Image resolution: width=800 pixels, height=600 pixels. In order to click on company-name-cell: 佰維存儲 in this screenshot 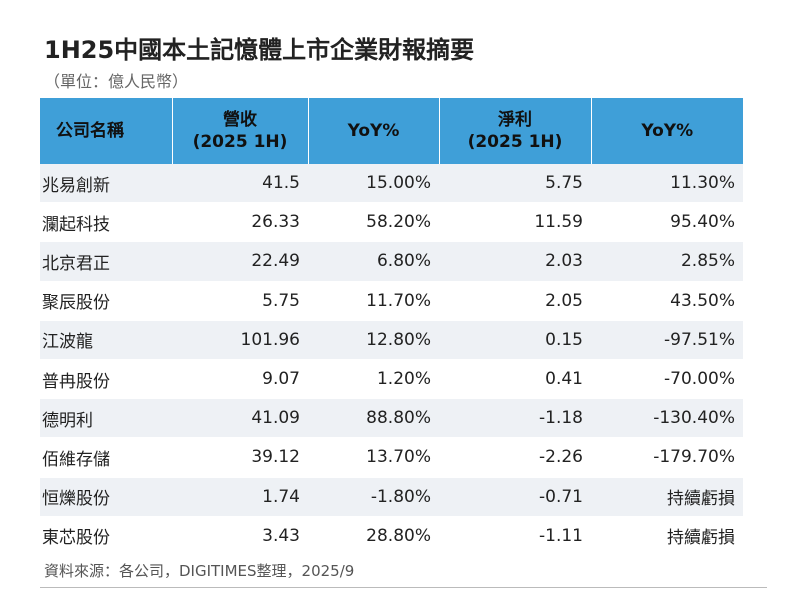, I will do `click(106, 457)`.